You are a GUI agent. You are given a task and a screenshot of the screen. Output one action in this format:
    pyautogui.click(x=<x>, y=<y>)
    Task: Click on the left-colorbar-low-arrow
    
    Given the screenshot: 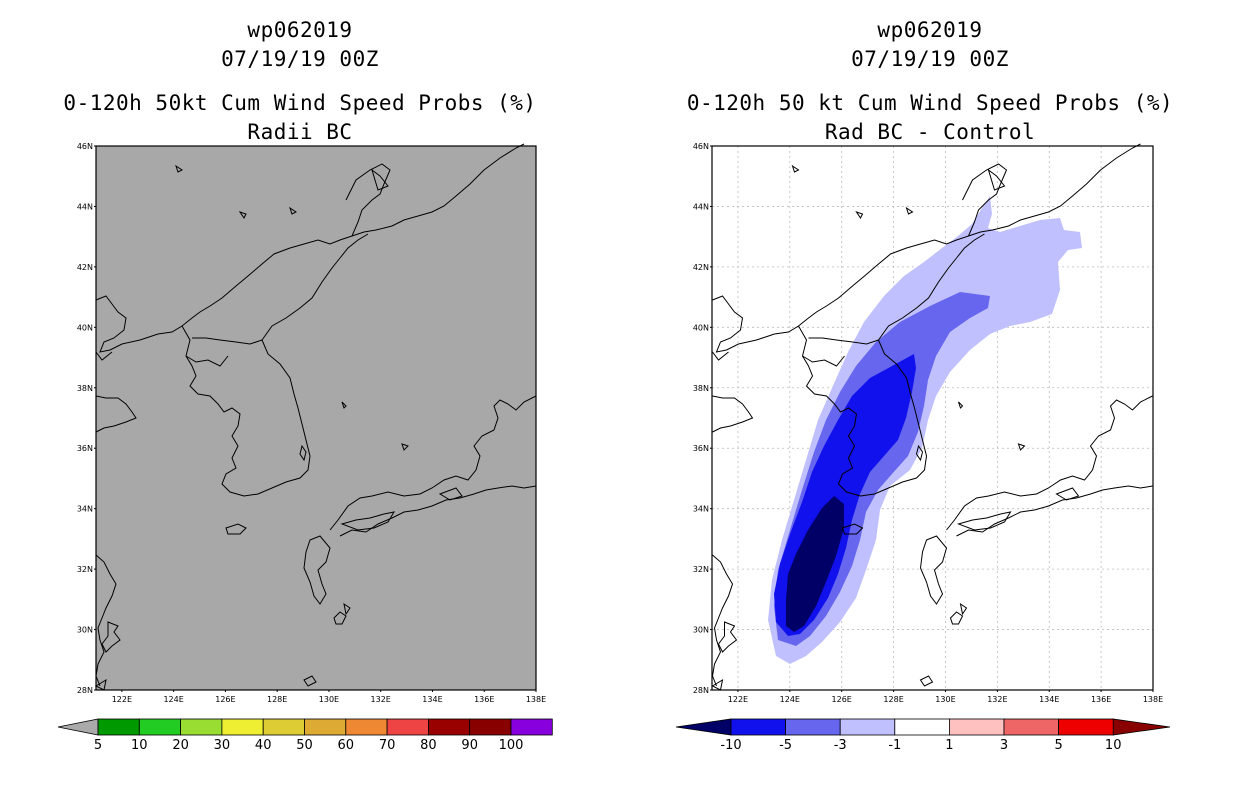 What is the action you would take?
    pyautogui.click(x=78, y=727)
    